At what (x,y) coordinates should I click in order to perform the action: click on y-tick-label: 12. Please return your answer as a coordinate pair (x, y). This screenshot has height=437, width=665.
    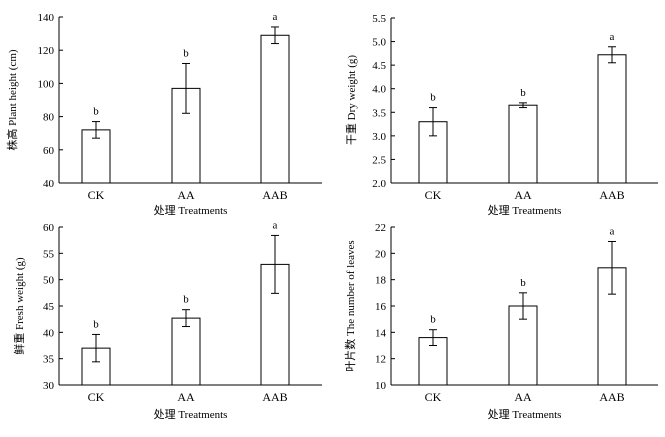
    Looking at the image, I should click on (380, 360).